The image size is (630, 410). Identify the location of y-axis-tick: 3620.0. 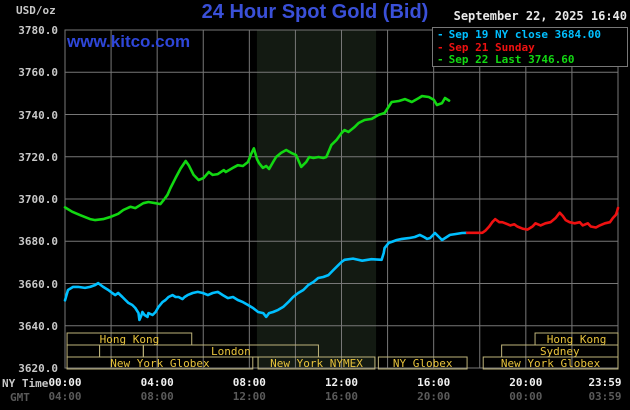
(38, 368).